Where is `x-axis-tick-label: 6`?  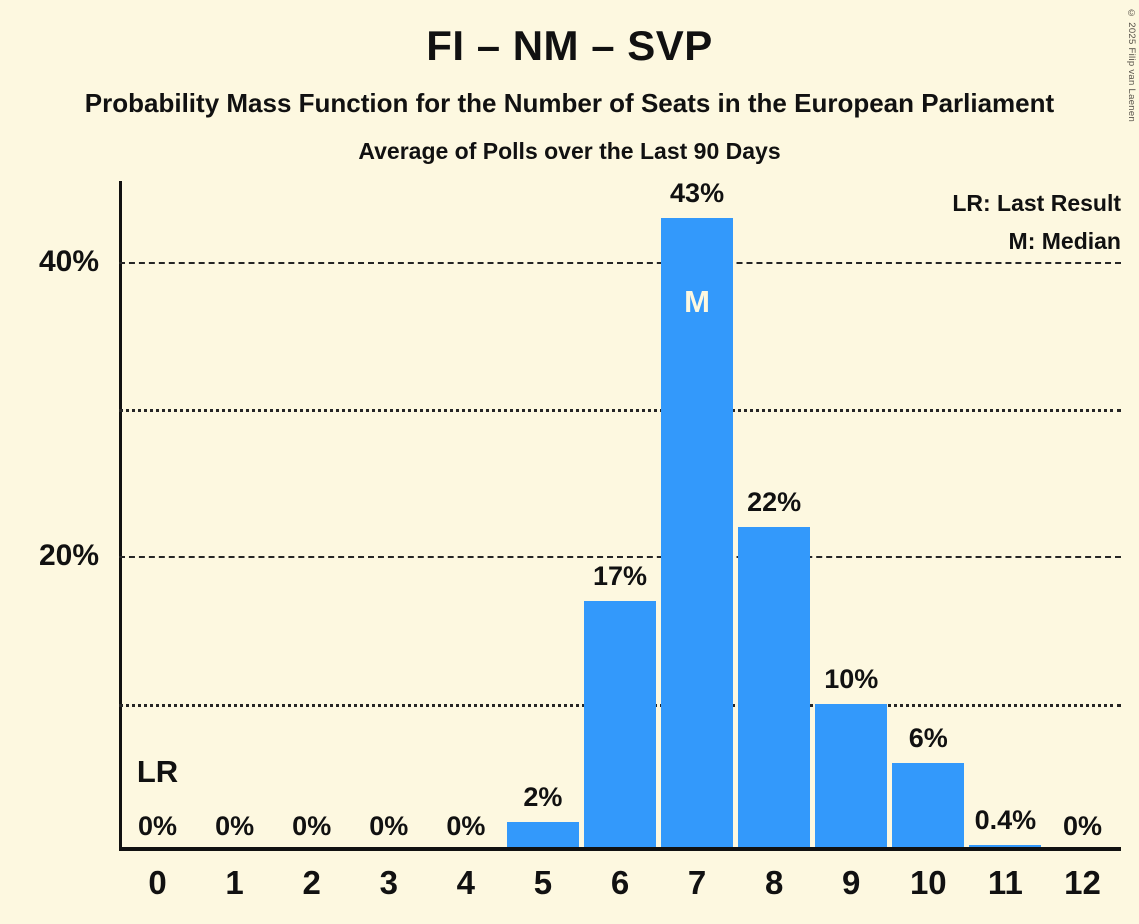 x-axis-tick-label: 6 is located at coordinates (620, 882).